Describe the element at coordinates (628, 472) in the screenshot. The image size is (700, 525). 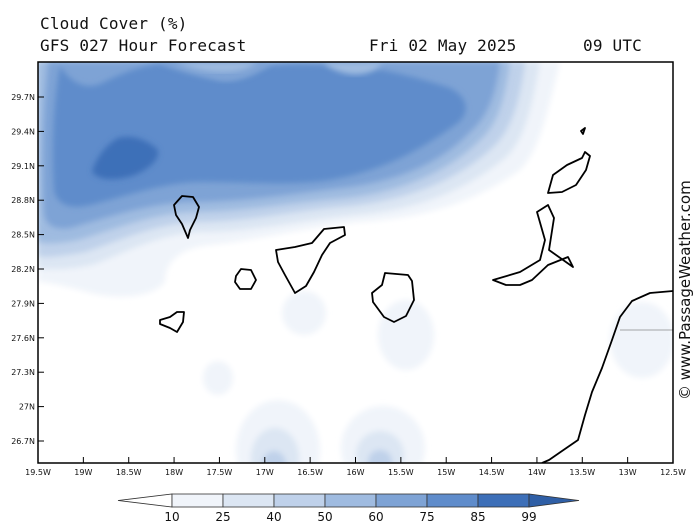
I see `lon-label: 13W` at that location.